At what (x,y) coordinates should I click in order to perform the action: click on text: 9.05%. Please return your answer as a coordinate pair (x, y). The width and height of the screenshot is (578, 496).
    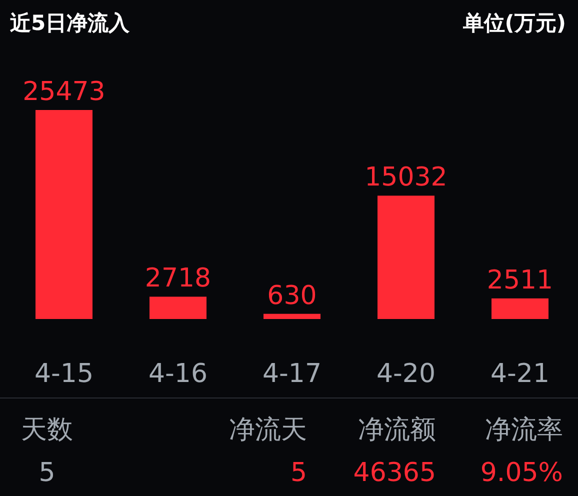
    Looking at the image, I should click on (521, 473).